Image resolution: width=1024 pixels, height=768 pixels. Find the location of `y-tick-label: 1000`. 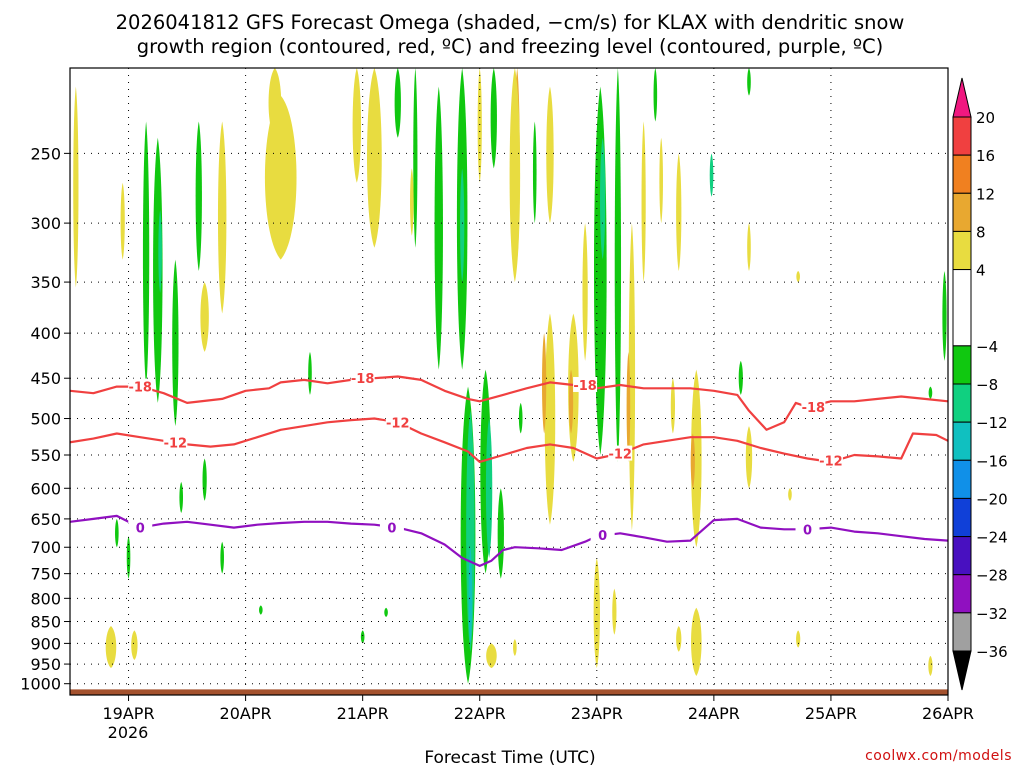

y-tick-label: 1000 is located at coordinates (40, 684).